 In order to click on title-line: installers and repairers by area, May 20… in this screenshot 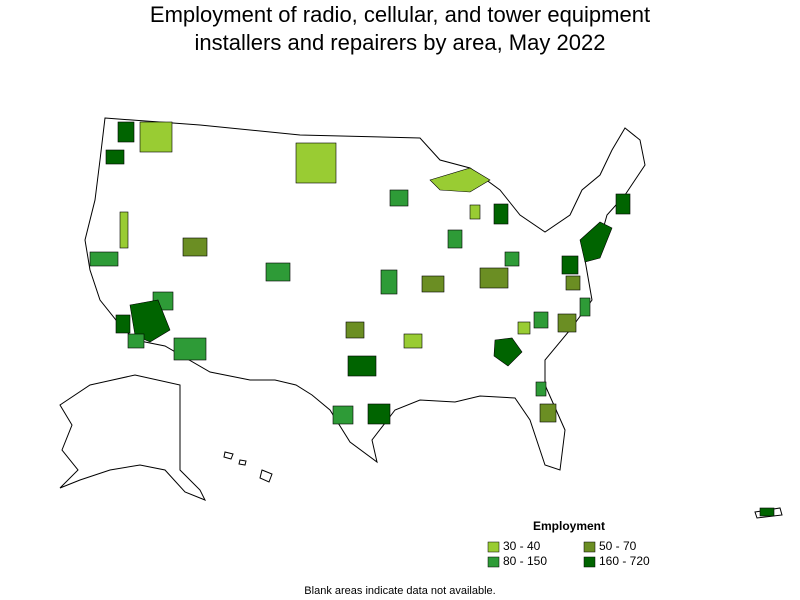, I will do `click(400, 42)`.